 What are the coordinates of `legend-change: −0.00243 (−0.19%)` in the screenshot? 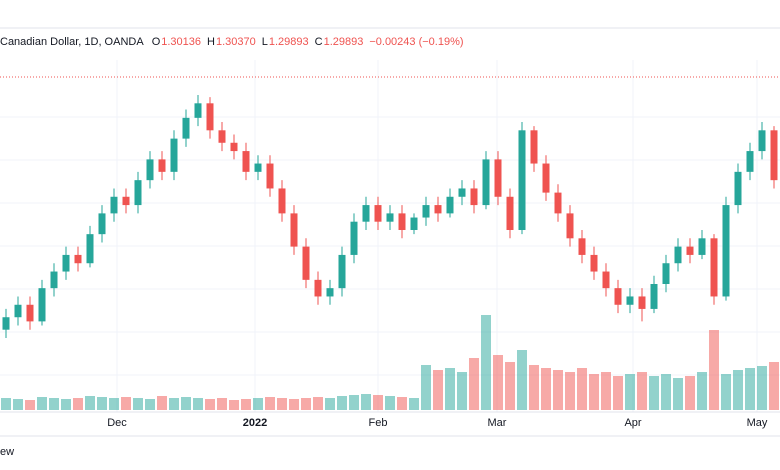 It's located at (416, 42).